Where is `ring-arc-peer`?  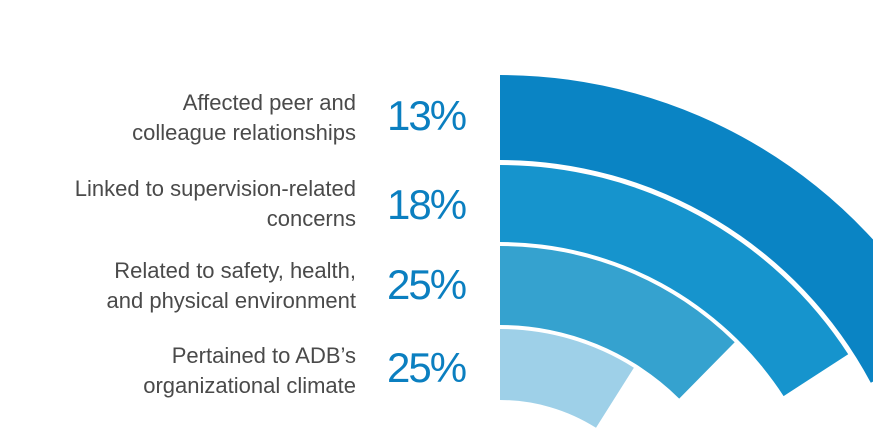
ring-arc-peer is located at coordinates (567, 378).